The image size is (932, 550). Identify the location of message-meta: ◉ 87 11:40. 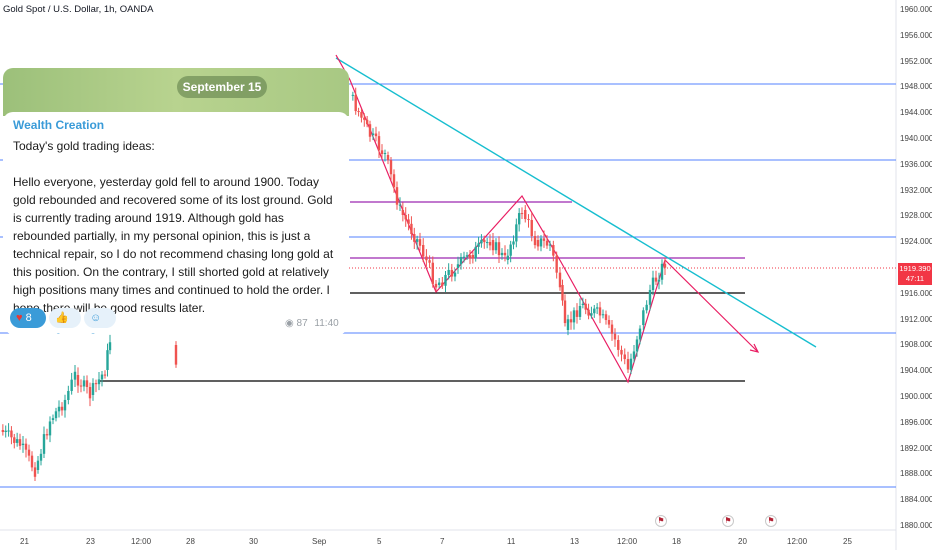
(312, 323).